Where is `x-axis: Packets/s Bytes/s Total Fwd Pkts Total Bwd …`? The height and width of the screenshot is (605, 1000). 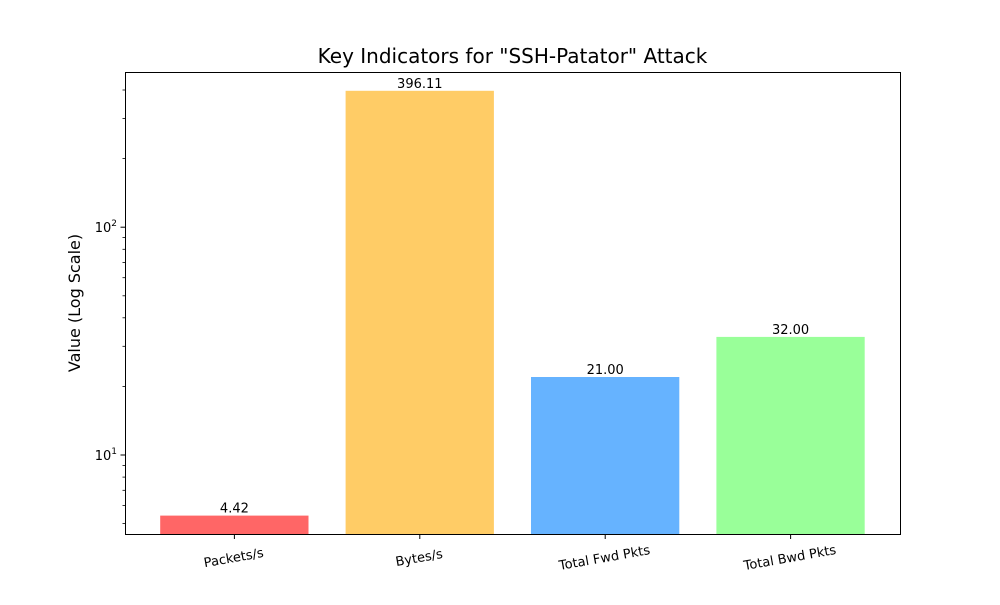
x-axis: Packets/s Bytes/s Total Fwd Pkts Total Bwd … is located at coordinates (520, 554).